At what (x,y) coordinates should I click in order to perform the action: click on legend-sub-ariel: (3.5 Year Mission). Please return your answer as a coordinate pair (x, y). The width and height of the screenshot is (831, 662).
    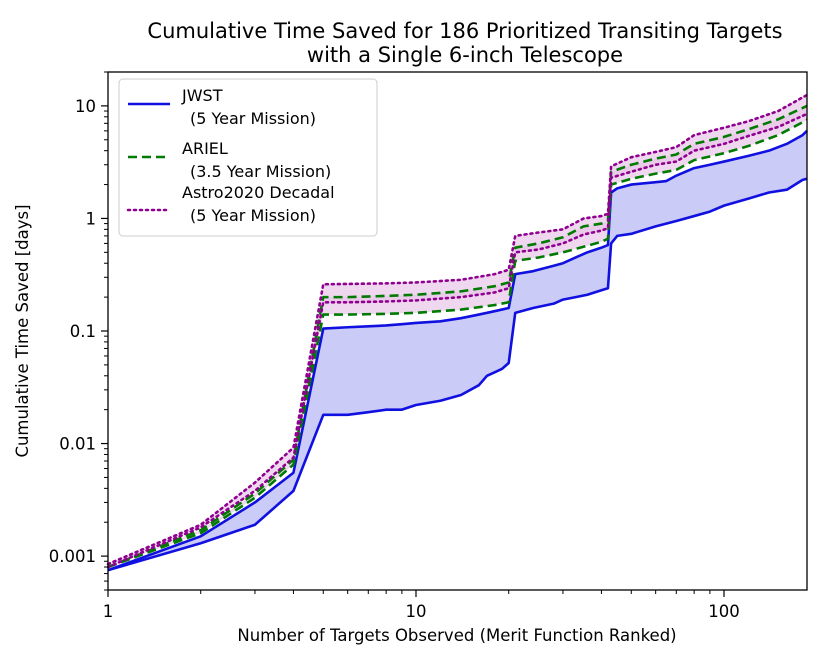
    Looking at the image, I should click on (260, 171).